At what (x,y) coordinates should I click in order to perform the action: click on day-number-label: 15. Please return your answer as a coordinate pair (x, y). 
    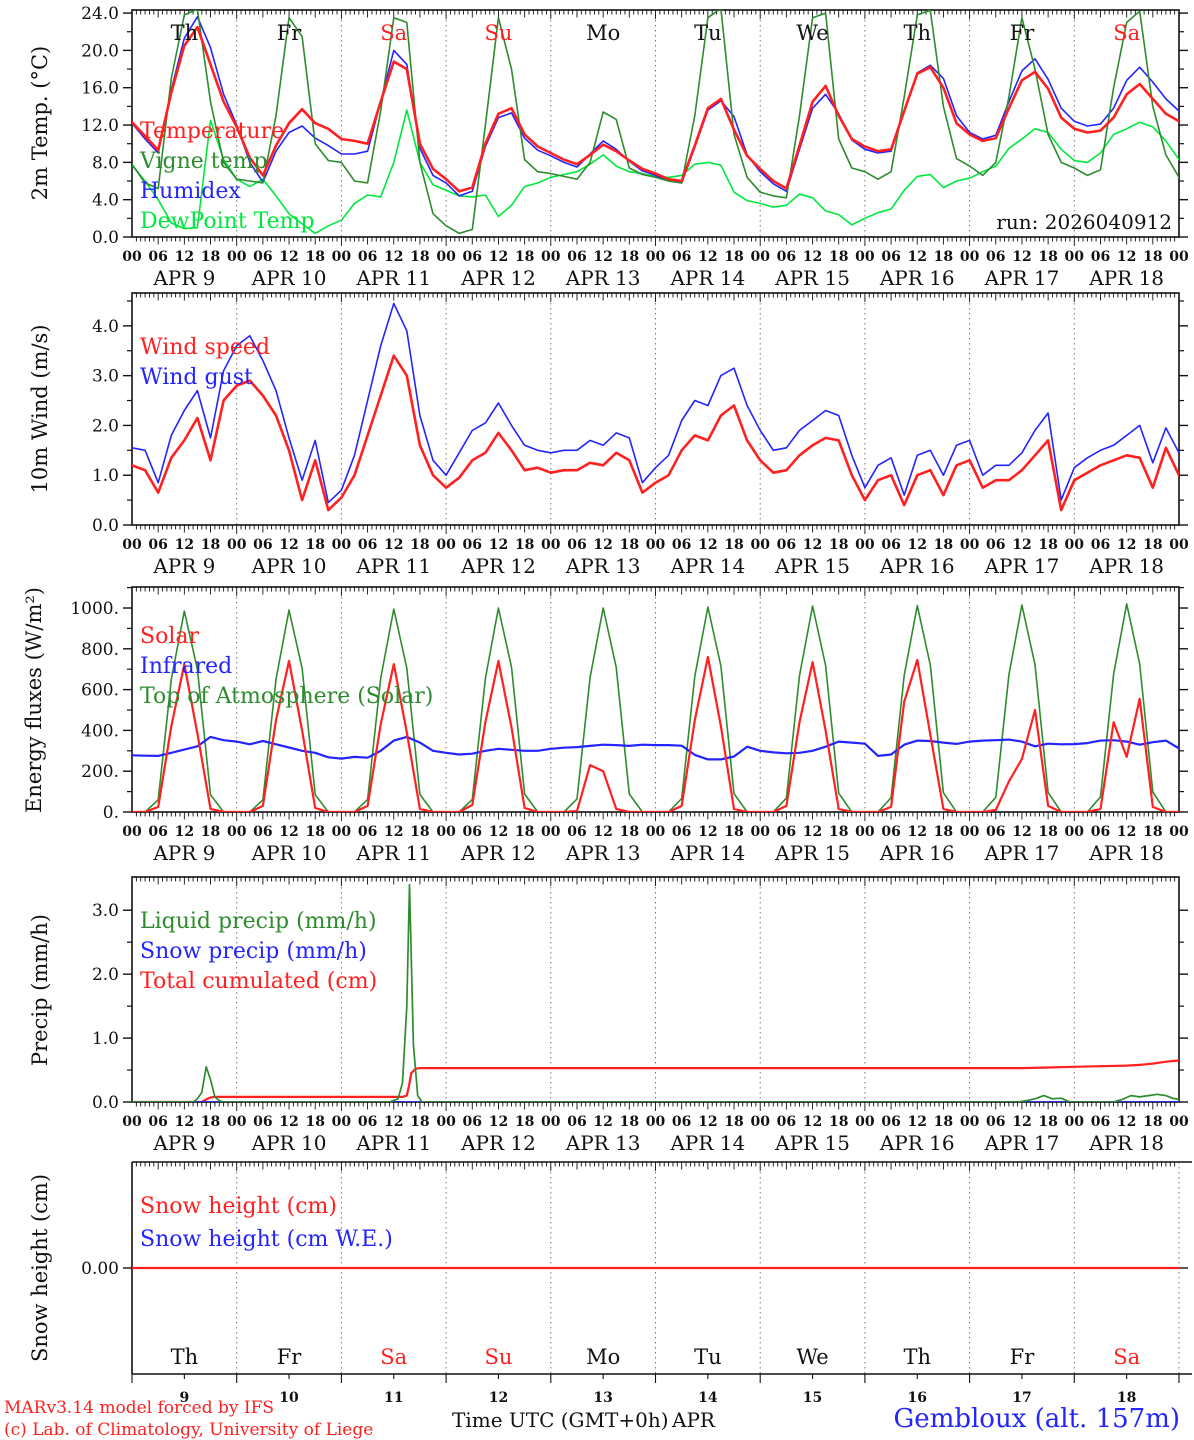
    Looking at the image, I should click on (812, 1398).